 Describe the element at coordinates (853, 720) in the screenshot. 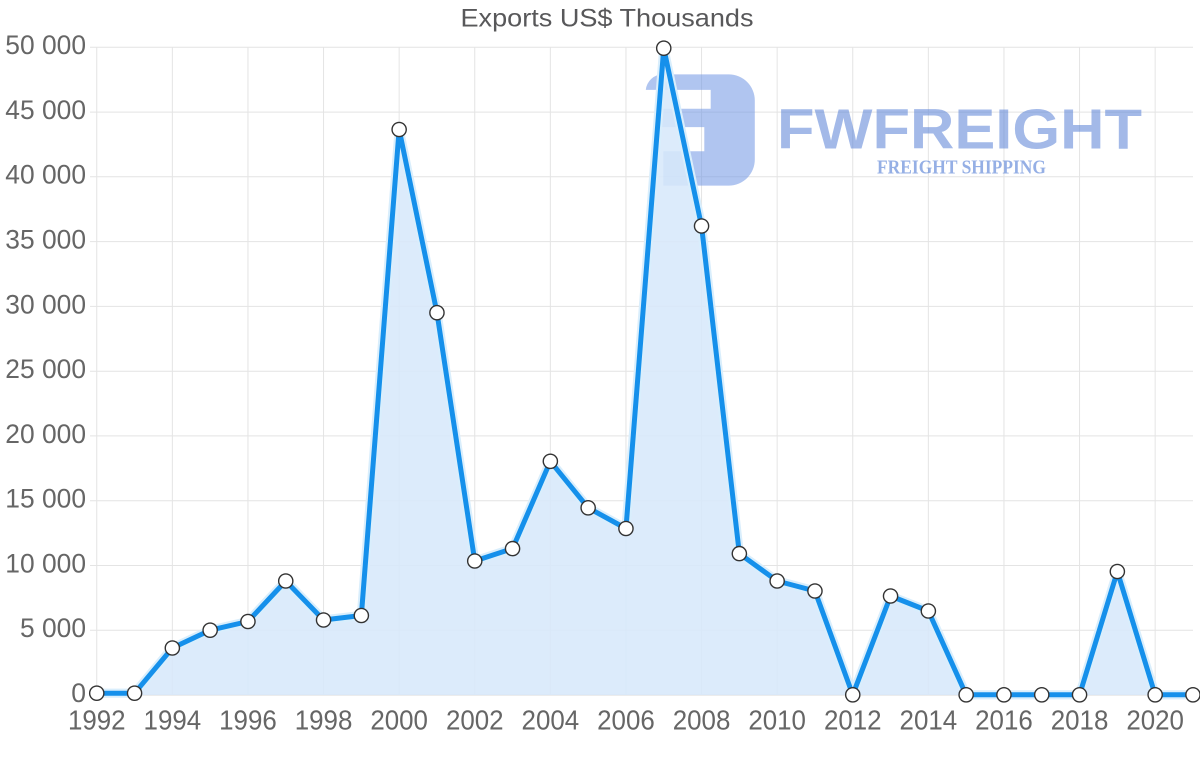

I see `svg-text: 2012` at that location.